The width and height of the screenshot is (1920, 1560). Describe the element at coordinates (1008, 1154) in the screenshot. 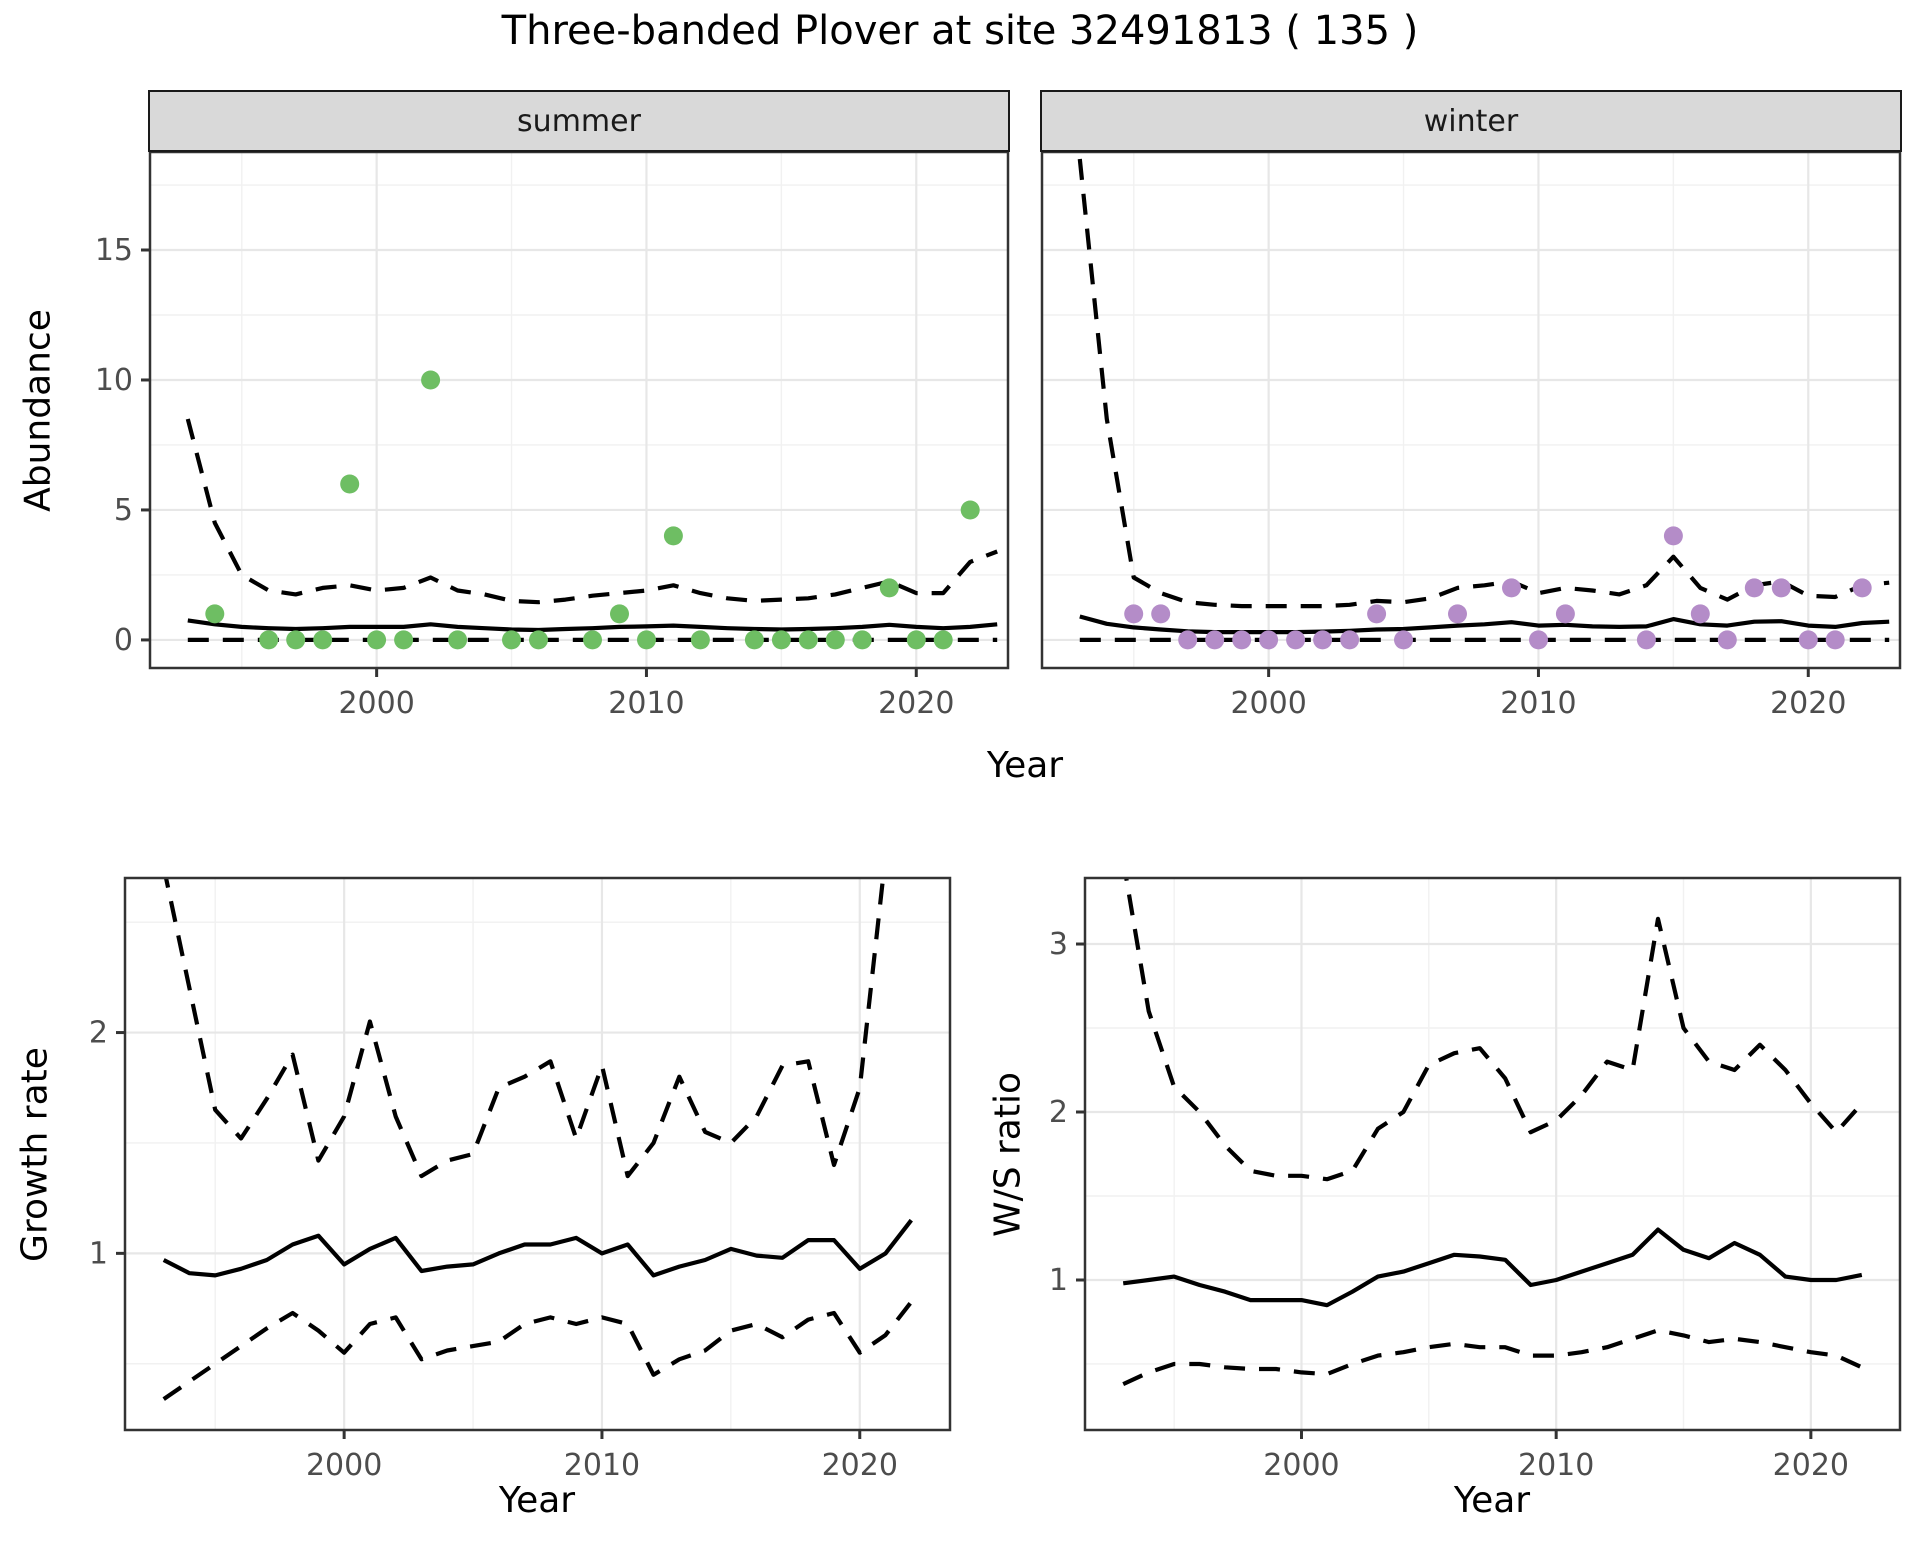

I see `y-axis-title-ws-ratio: W/S ratio` at that location.